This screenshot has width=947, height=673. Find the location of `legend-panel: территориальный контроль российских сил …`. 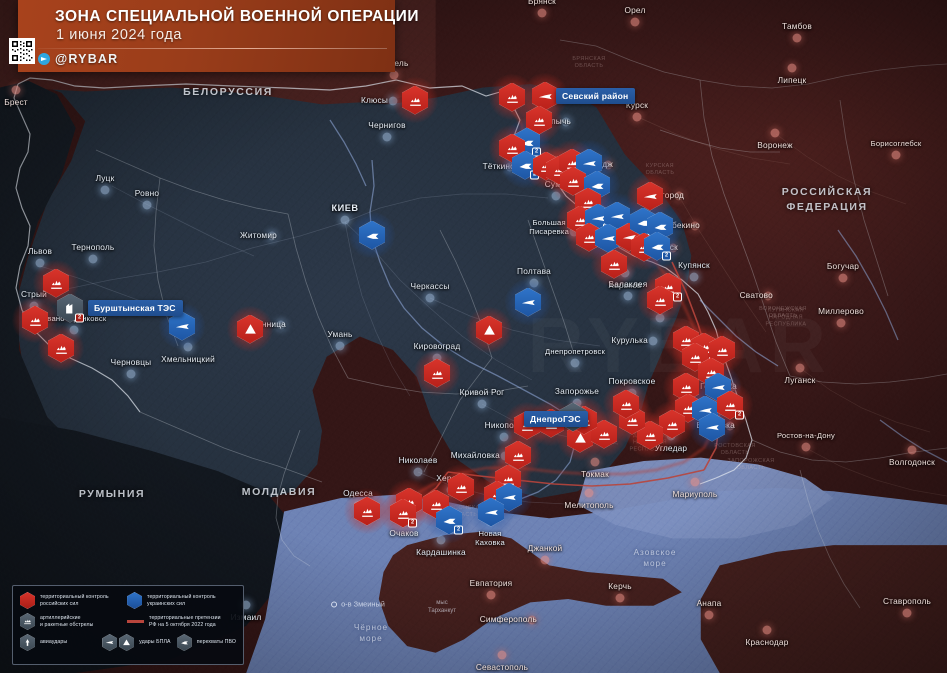

legend-panel: территориальный контроль российских сил … is located at coordinates (128, 625).